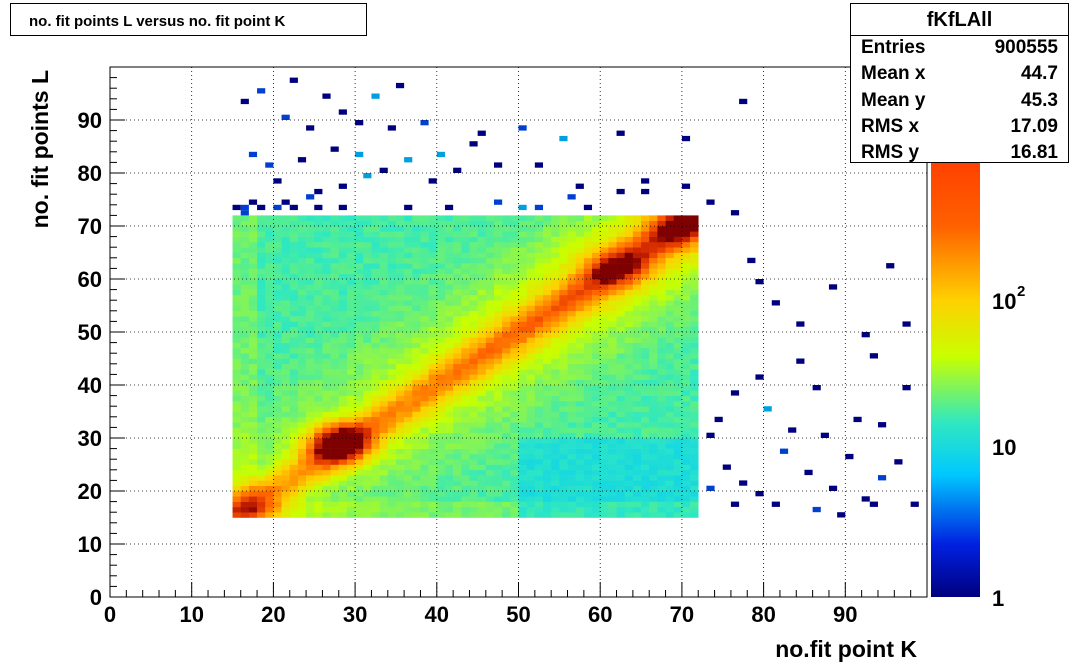 The width and height of the screenshot is (1090, 664). I want to click on x-tick-label: 80, so click(763, 614).